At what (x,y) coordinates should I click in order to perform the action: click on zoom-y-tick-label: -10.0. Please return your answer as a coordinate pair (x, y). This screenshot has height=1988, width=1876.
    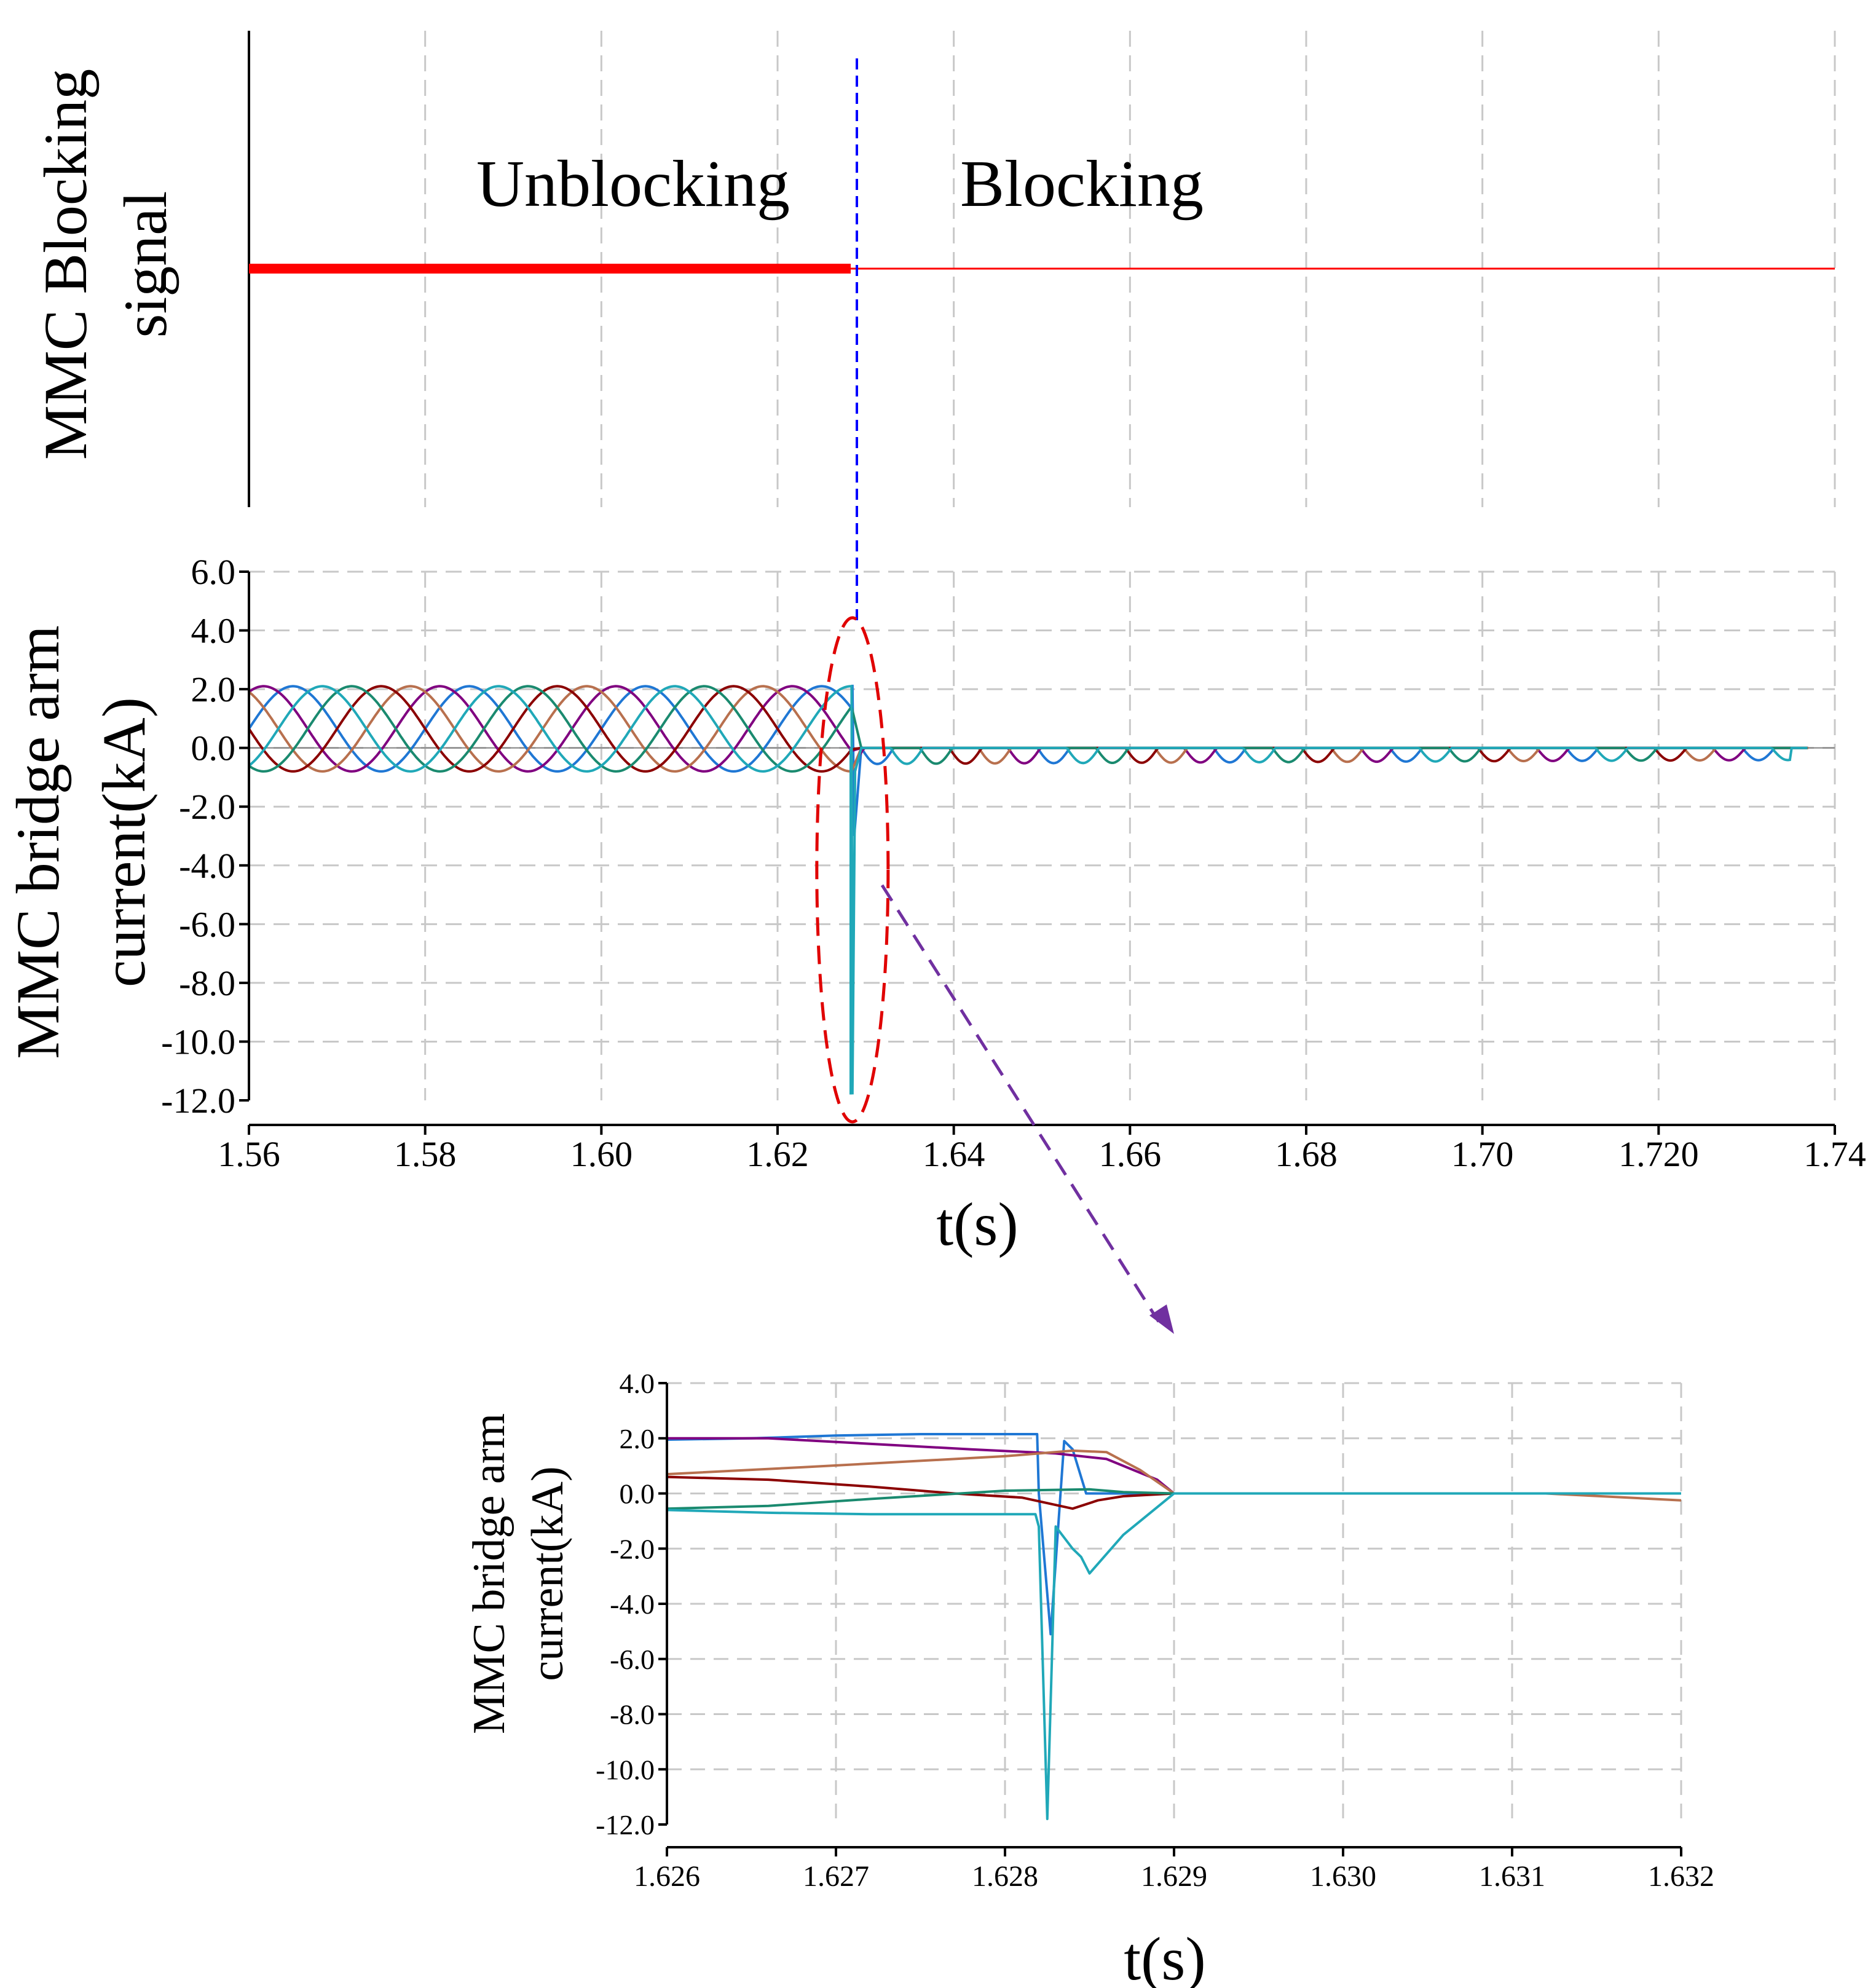
    Looking at the image, I should click on (625, 1769).